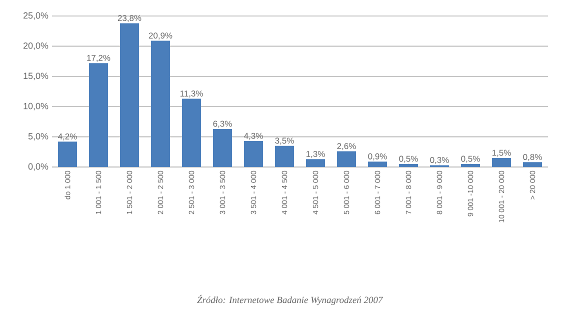 The image size is (580, 314). What do you see at coordinates (439, 160) in the screenshot?
I see `data-label: 0,3%` at bounding box center [439, 160].